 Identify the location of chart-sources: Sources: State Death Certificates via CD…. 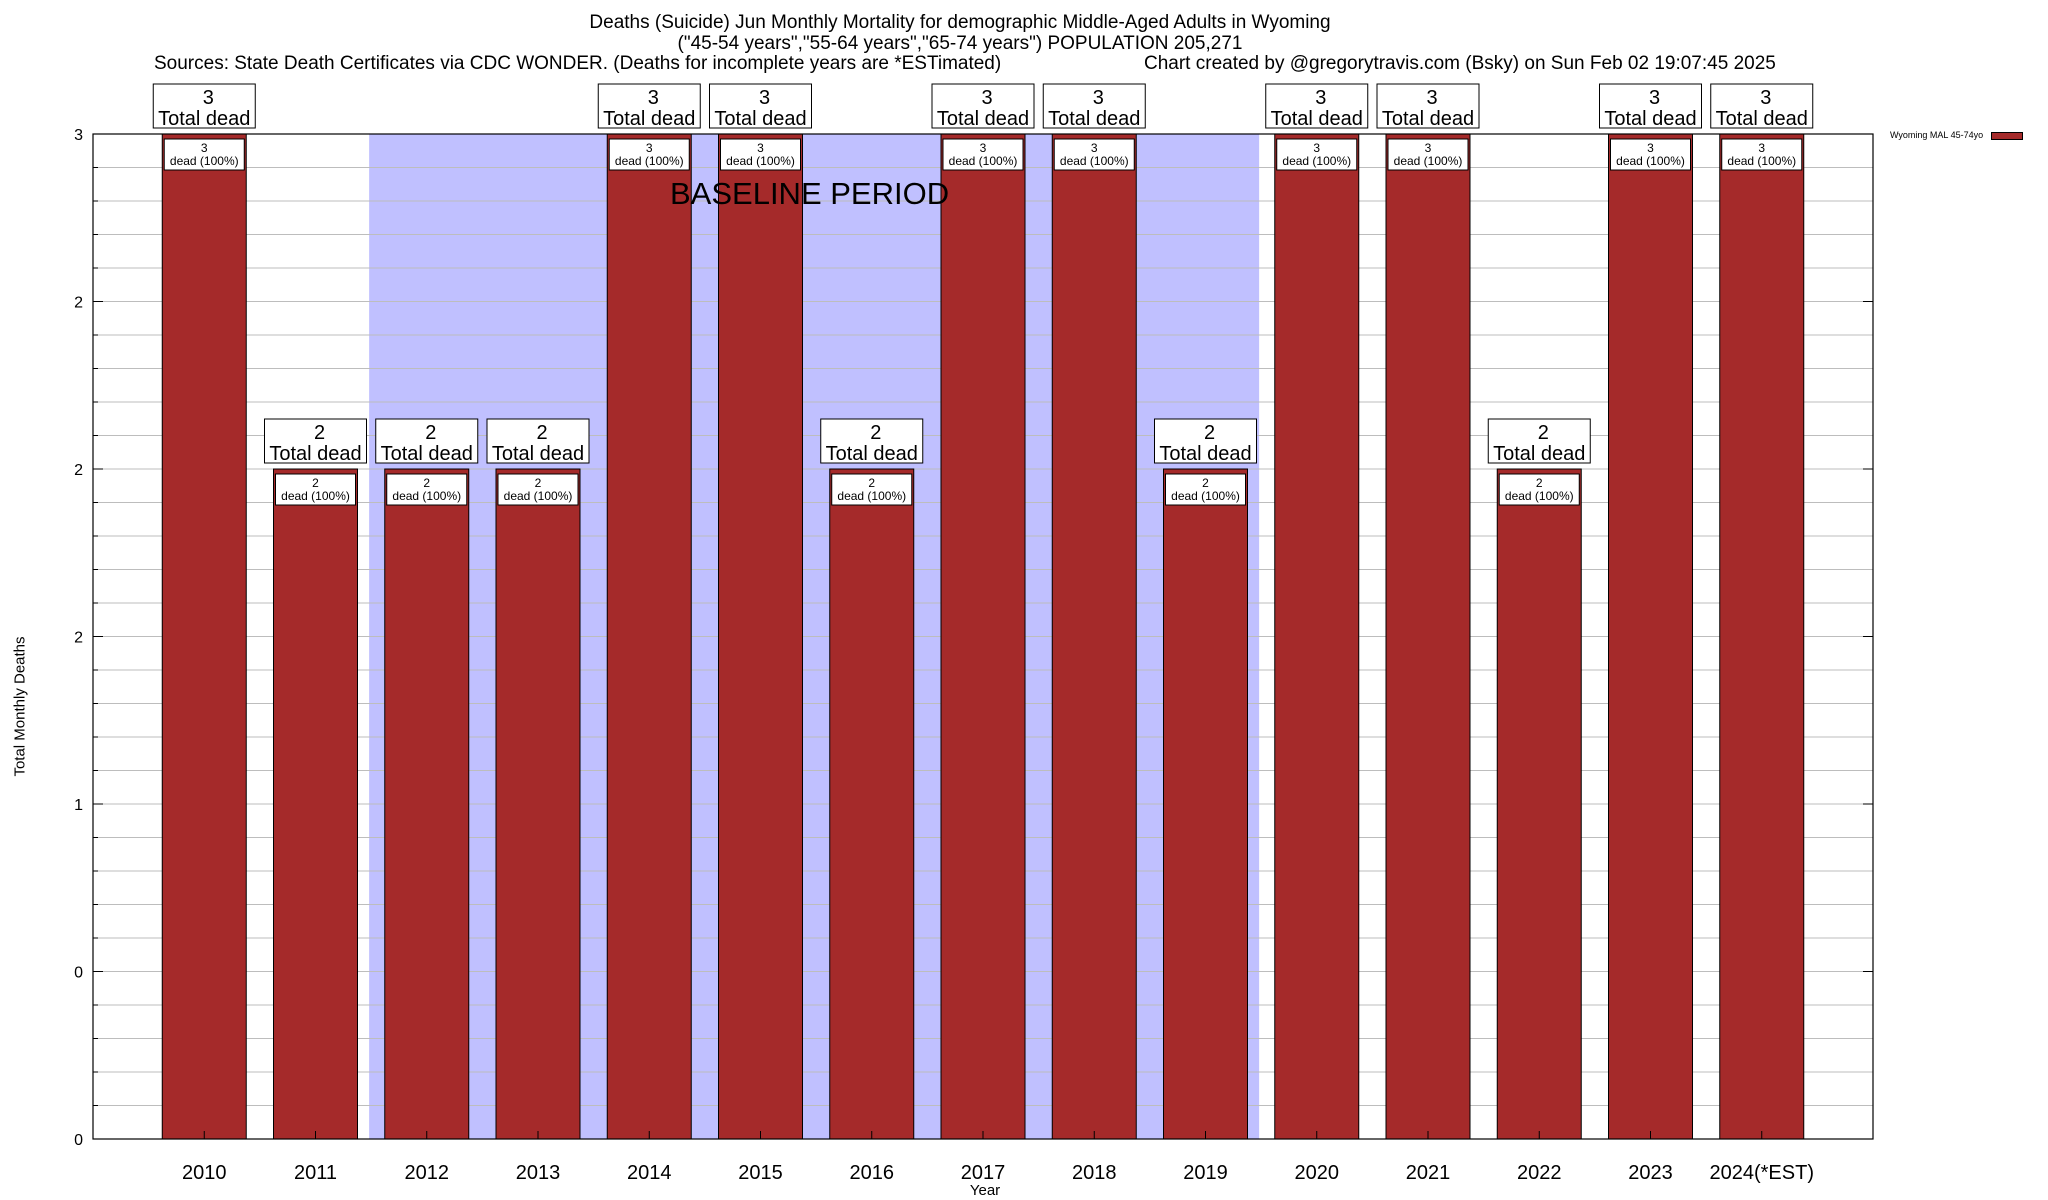
(578, 63).